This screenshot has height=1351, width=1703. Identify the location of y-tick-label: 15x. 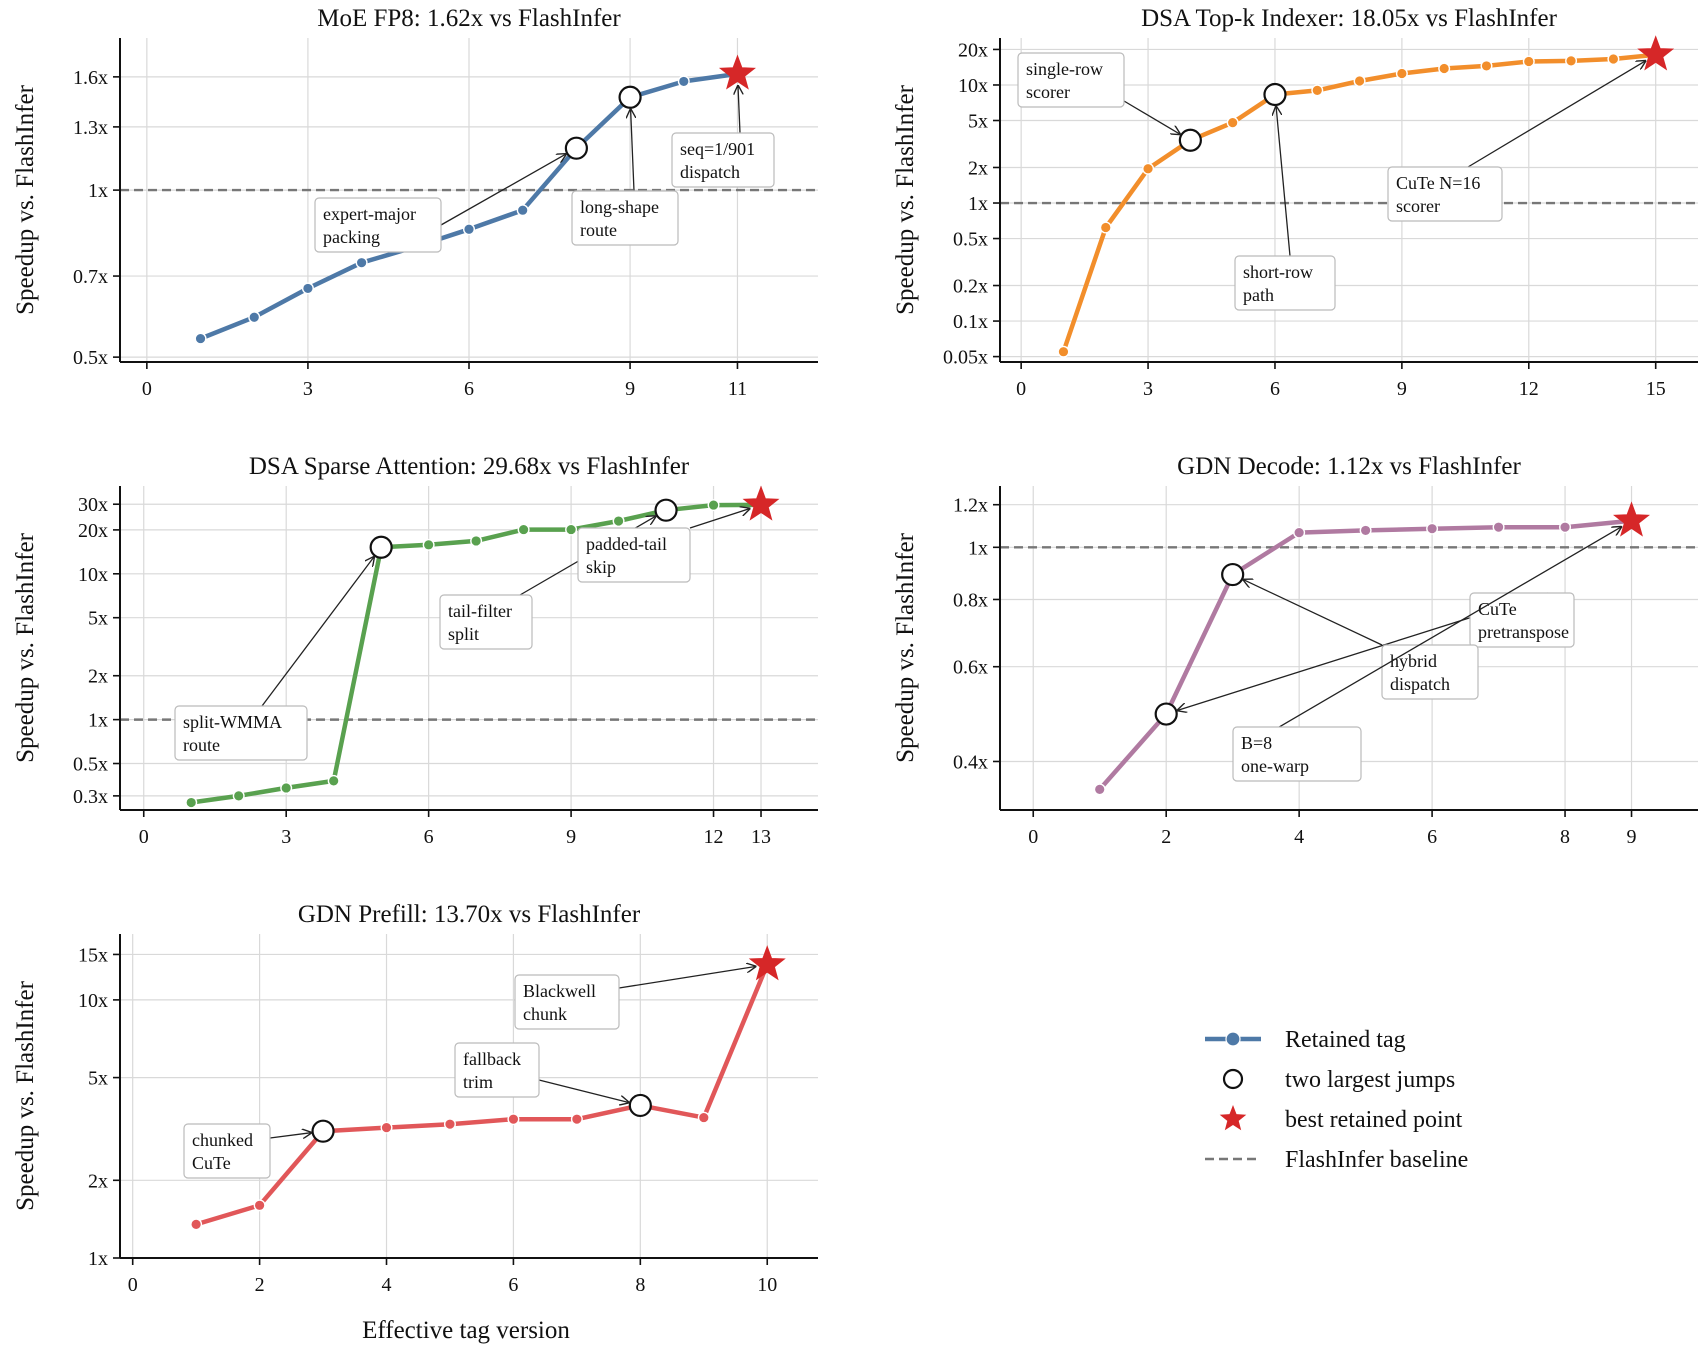
(93, 955).